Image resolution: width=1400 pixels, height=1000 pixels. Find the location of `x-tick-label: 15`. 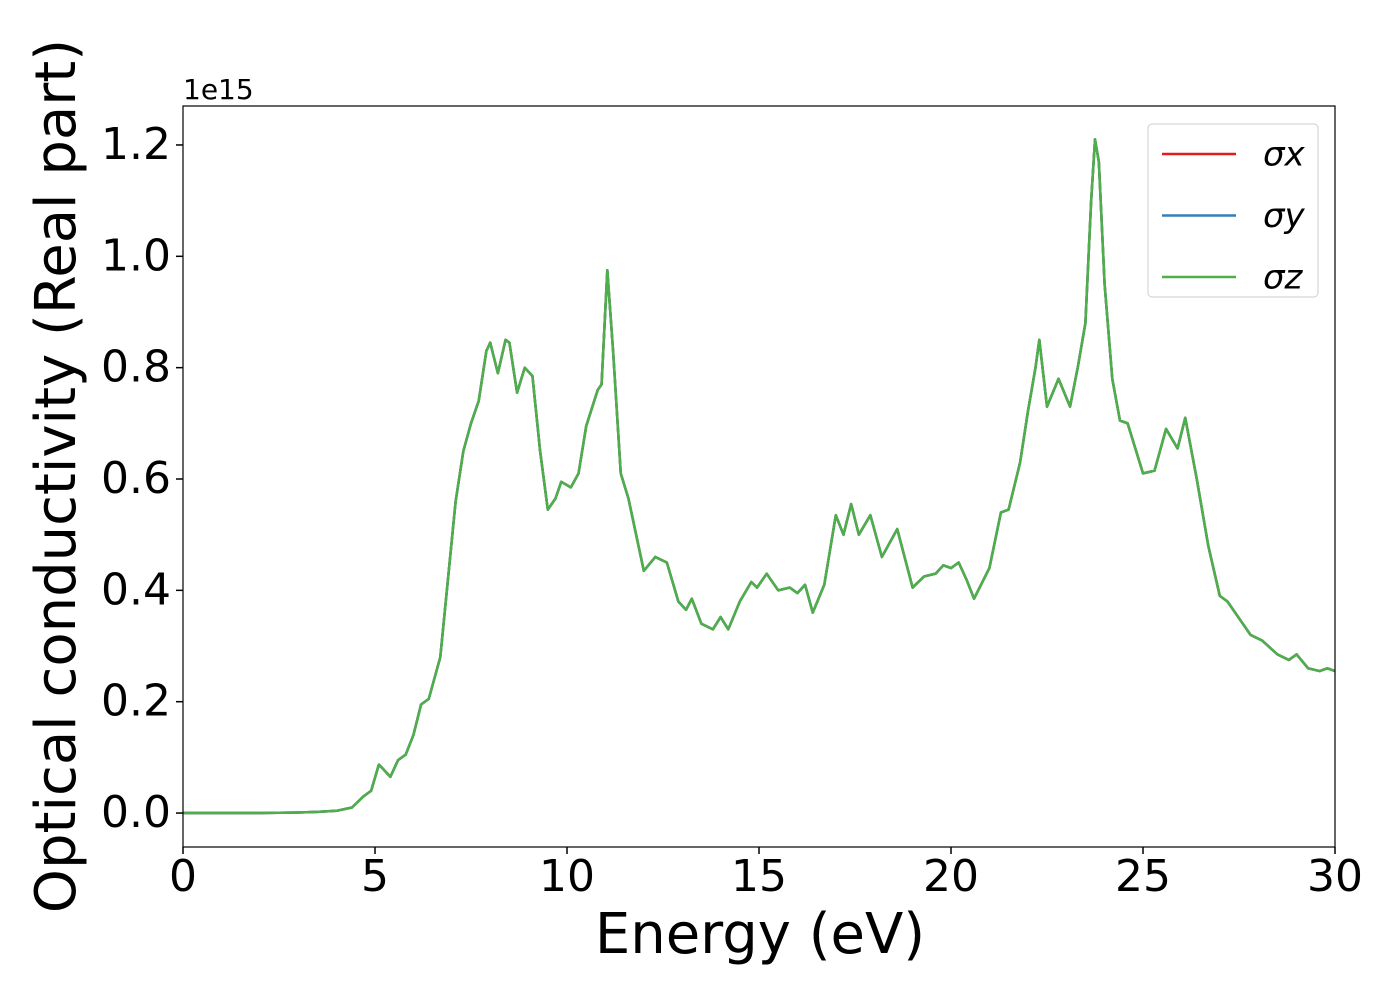

x-tick-label: 15 is located at coordinates (759, 876).